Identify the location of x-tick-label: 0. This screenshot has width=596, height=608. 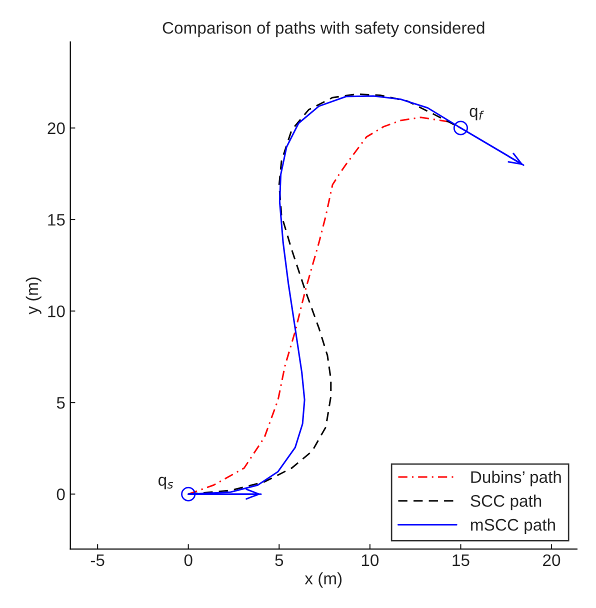
(188, 560).